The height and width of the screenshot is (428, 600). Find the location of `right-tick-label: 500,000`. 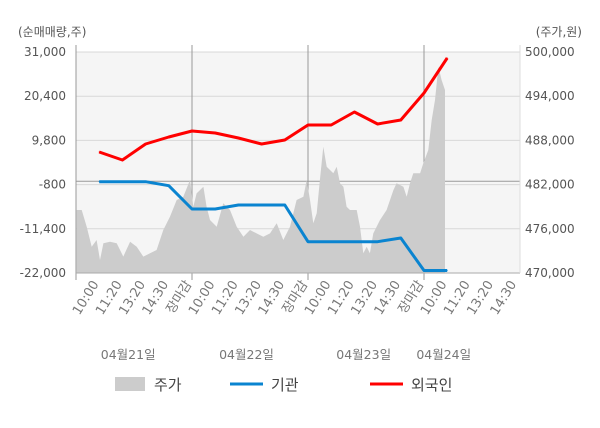

right-tick-label: 500,000 is located at coordinates (550, 52).